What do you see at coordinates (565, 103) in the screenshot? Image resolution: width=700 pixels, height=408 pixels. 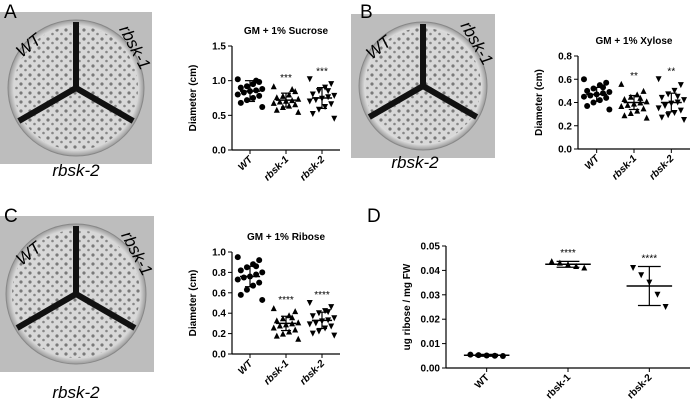 I see `y-tick-label: 0.4` at bounding box center [565, 103].